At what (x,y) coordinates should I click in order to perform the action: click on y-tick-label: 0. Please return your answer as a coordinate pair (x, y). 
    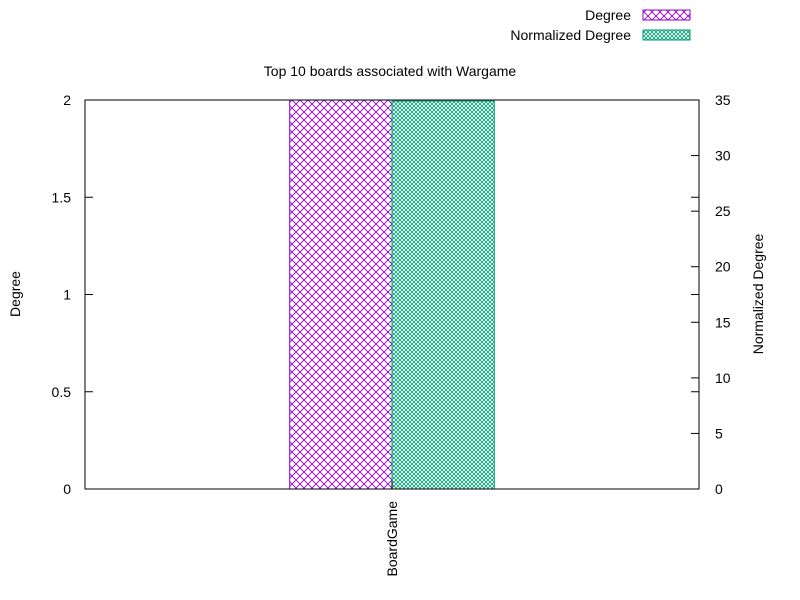
    Looking at the image, I should click on (67, 489).